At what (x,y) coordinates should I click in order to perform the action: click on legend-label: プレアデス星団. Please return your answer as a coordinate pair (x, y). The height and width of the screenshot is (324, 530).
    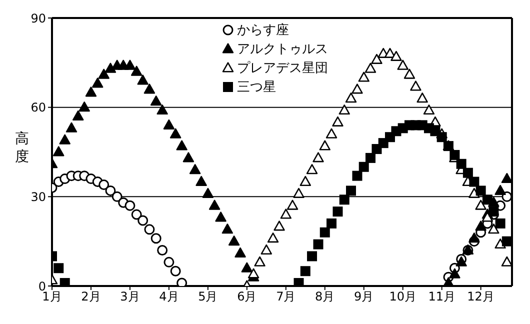
    Looking at the image, I should click on (282, 68).